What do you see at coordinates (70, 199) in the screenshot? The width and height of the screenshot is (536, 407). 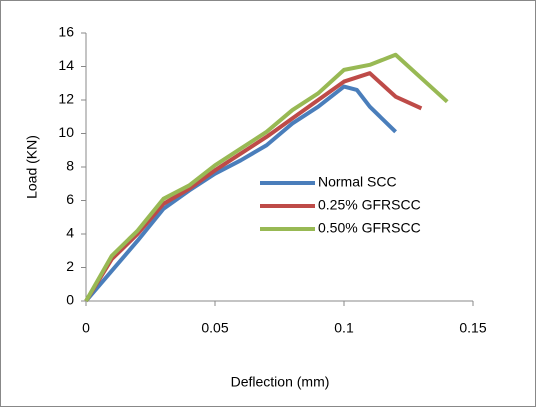 I see `y-tick-label: 6` at bounding box center [70, 199].